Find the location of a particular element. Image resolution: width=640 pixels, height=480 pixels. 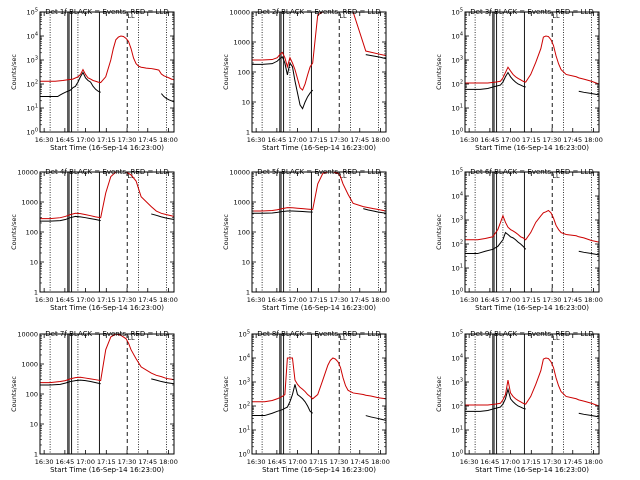

chart-title: Det 4f BLACK = Events, RED = LLD is located at coordinates (106, 172).